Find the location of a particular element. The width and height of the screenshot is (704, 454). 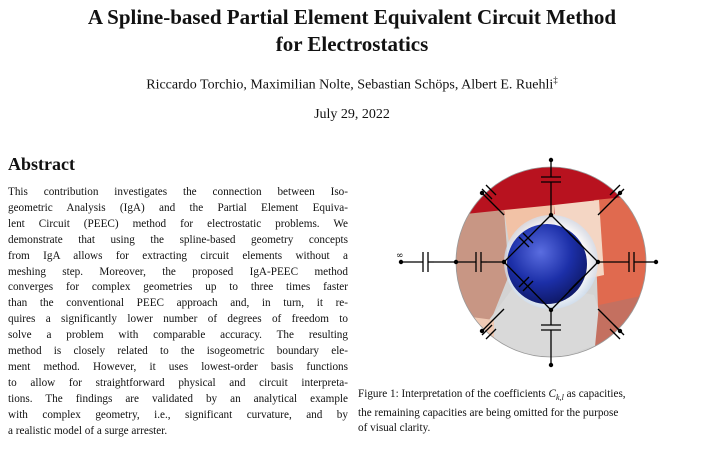

title-line-2: for Electrostatics is located at coordinates (352, 44).